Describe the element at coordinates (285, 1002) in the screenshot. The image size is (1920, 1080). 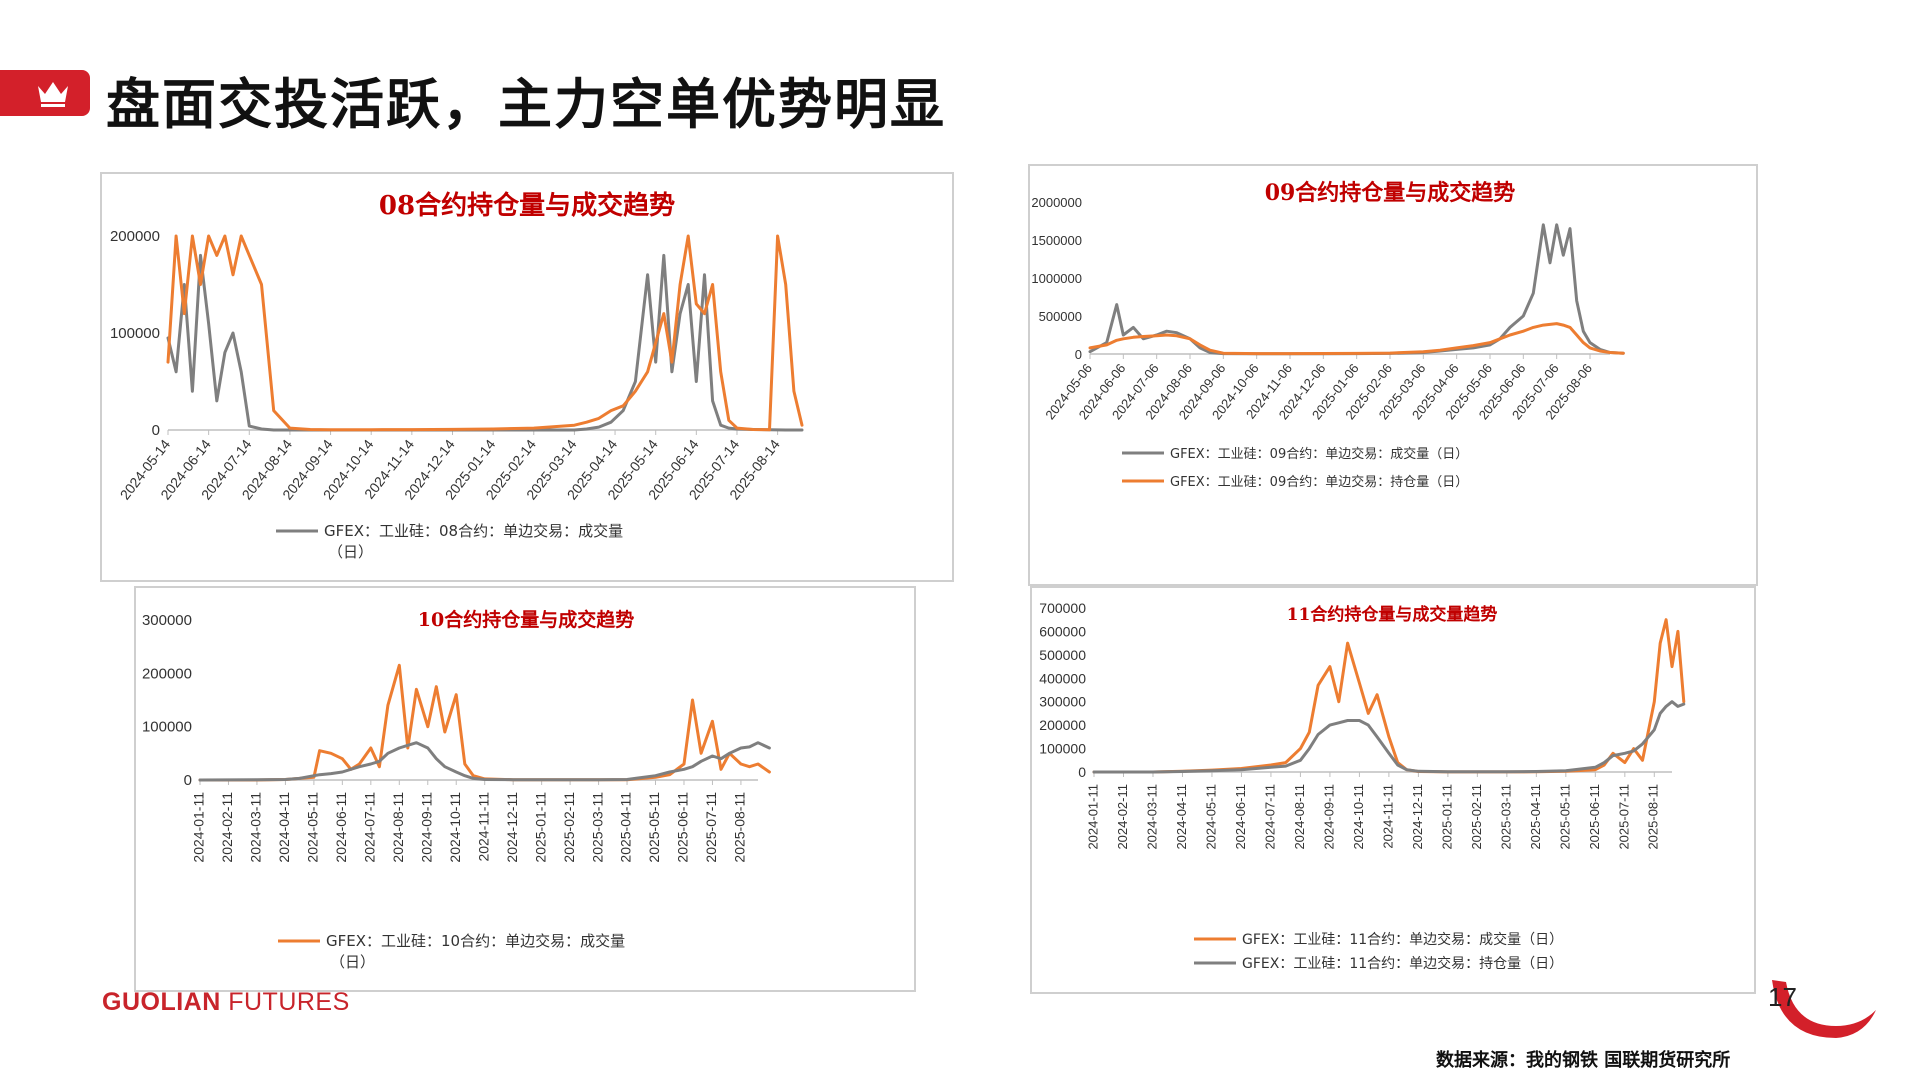
I see `brand-part2: FUTURES` at that location.